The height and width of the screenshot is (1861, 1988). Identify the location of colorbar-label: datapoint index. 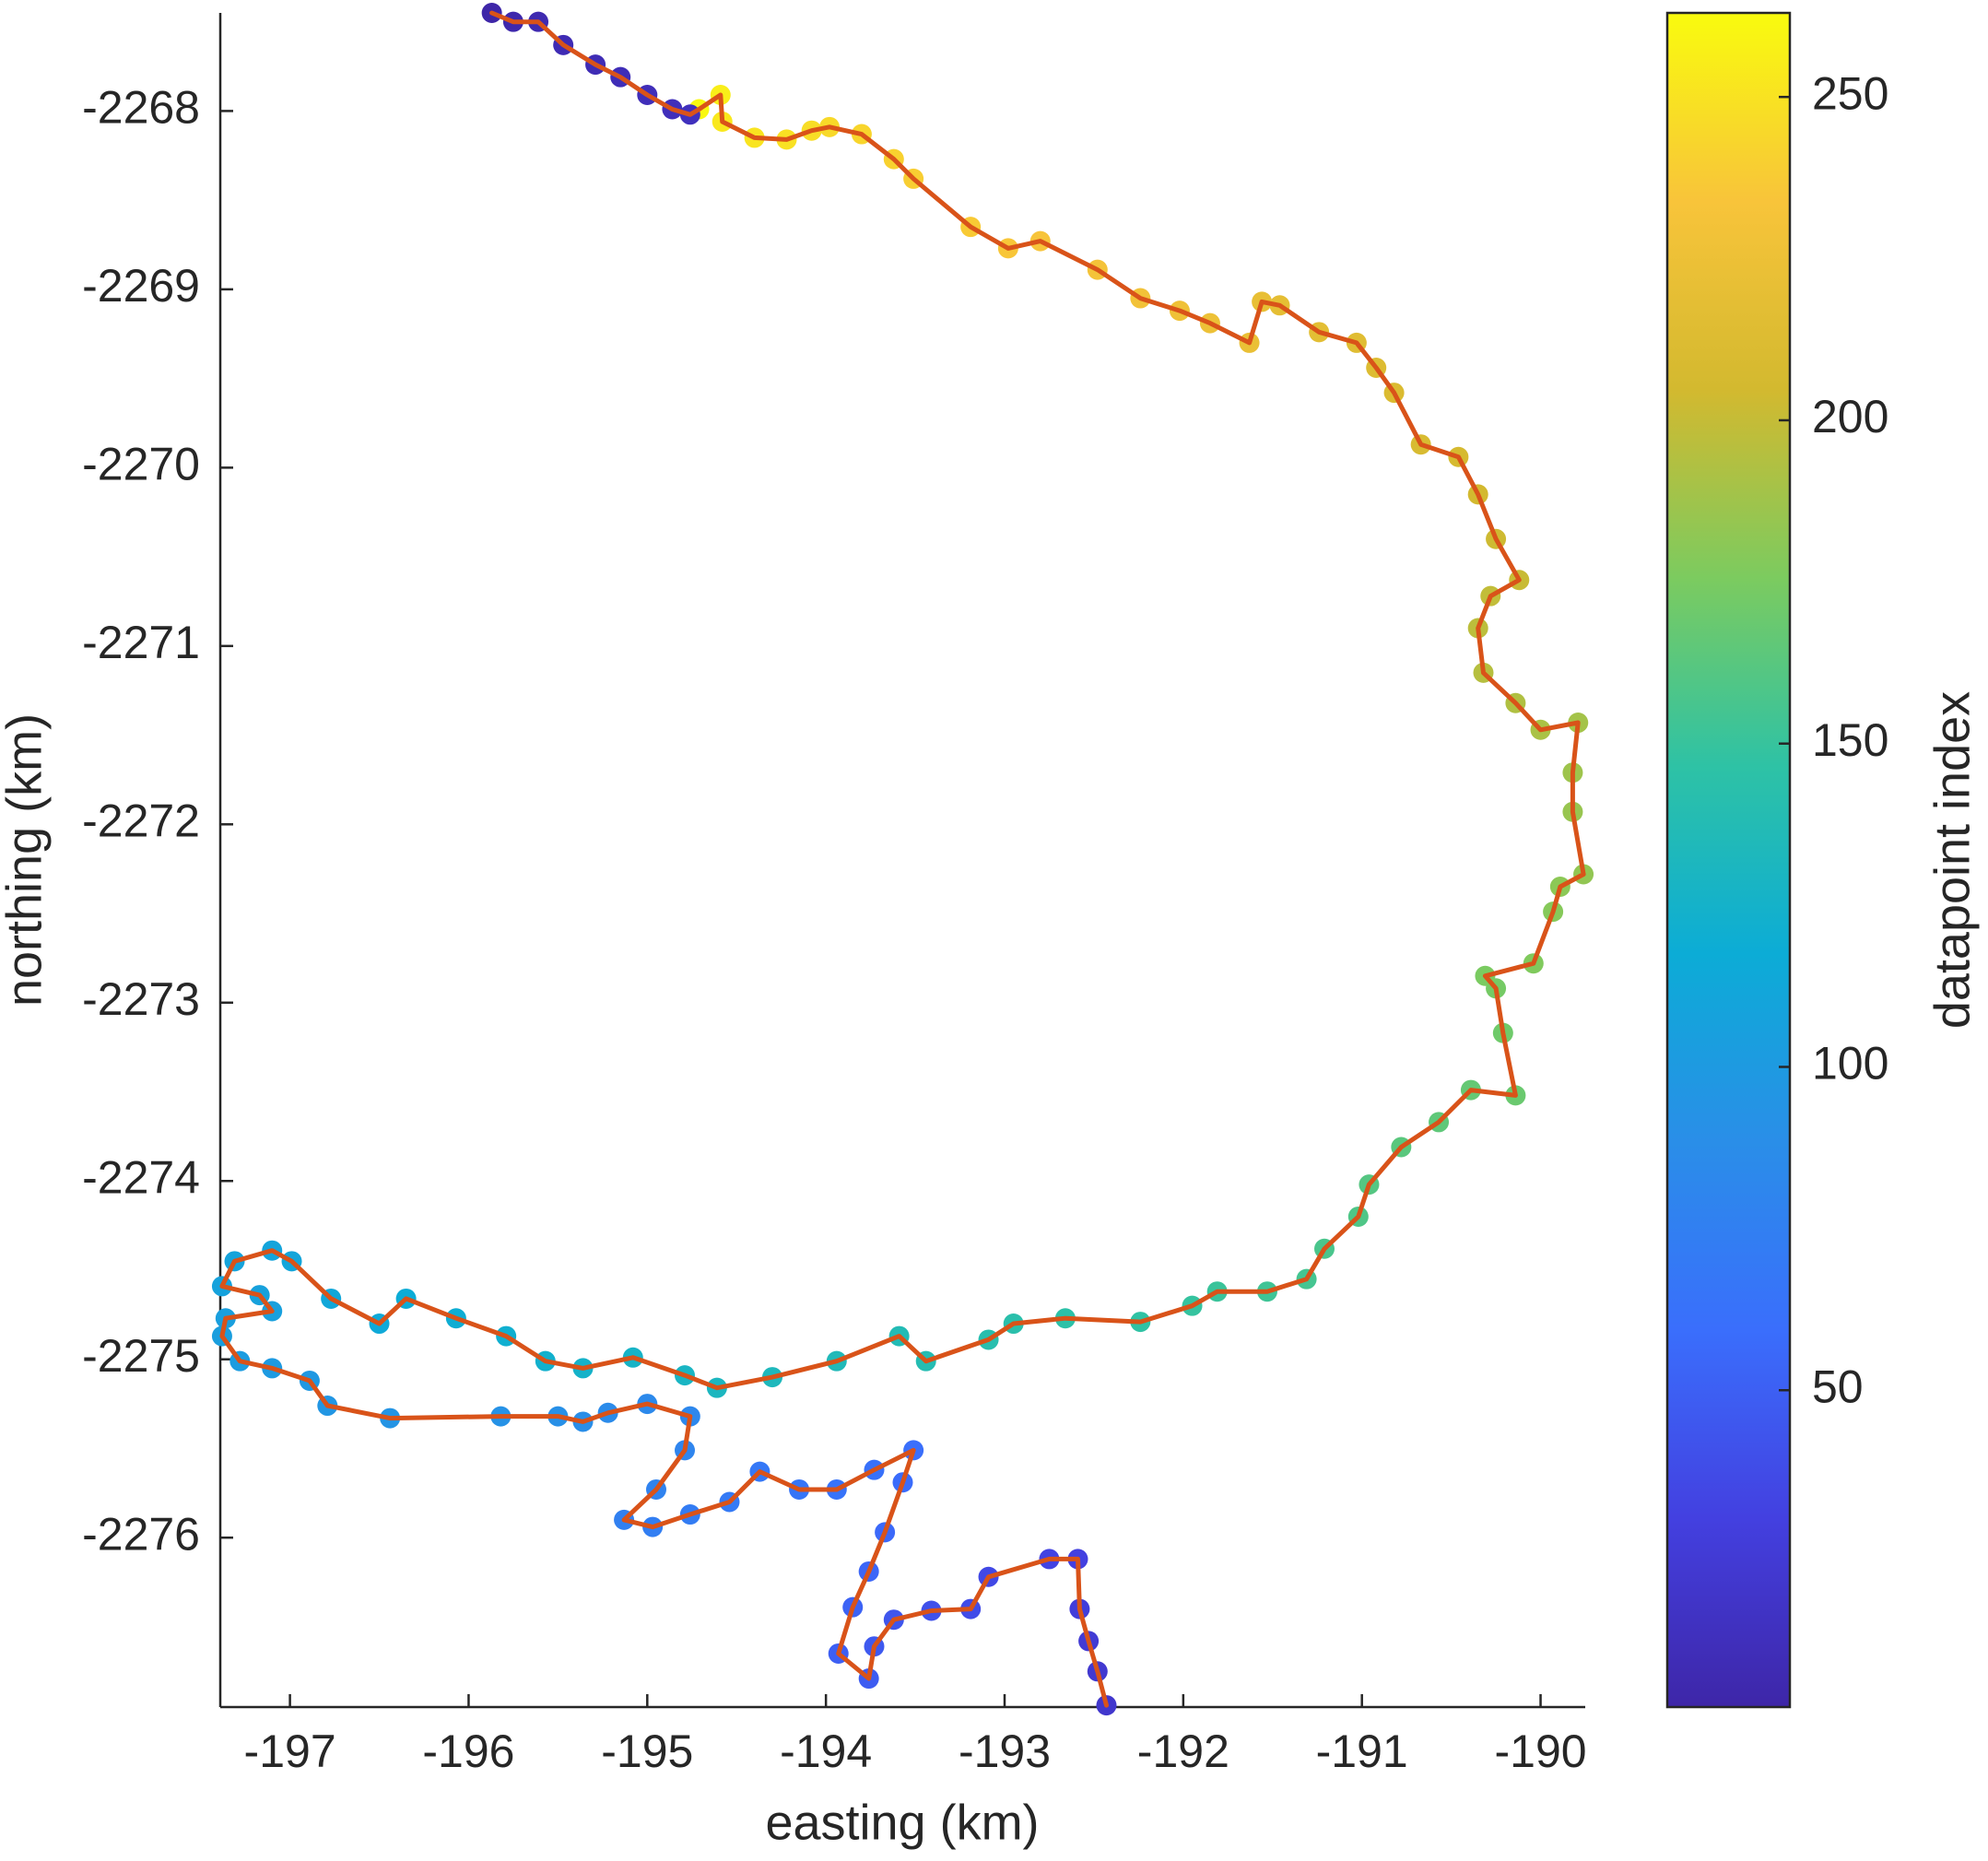
(1952, 860).